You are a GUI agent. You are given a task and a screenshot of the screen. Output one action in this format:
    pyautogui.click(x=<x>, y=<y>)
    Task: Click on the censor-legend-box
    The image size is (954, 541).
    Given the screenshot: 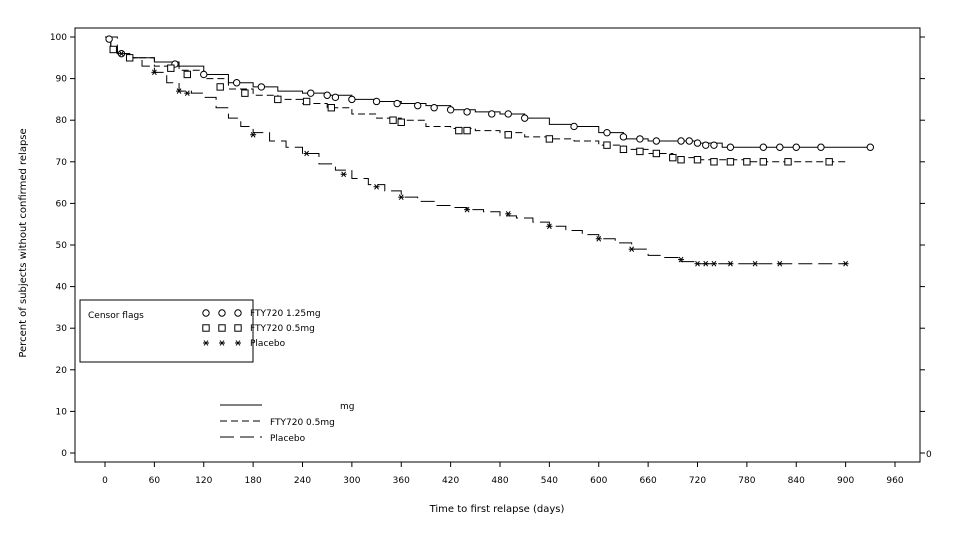 What is the action you would take?
    pyautogui.click(x=166, y=331)
    